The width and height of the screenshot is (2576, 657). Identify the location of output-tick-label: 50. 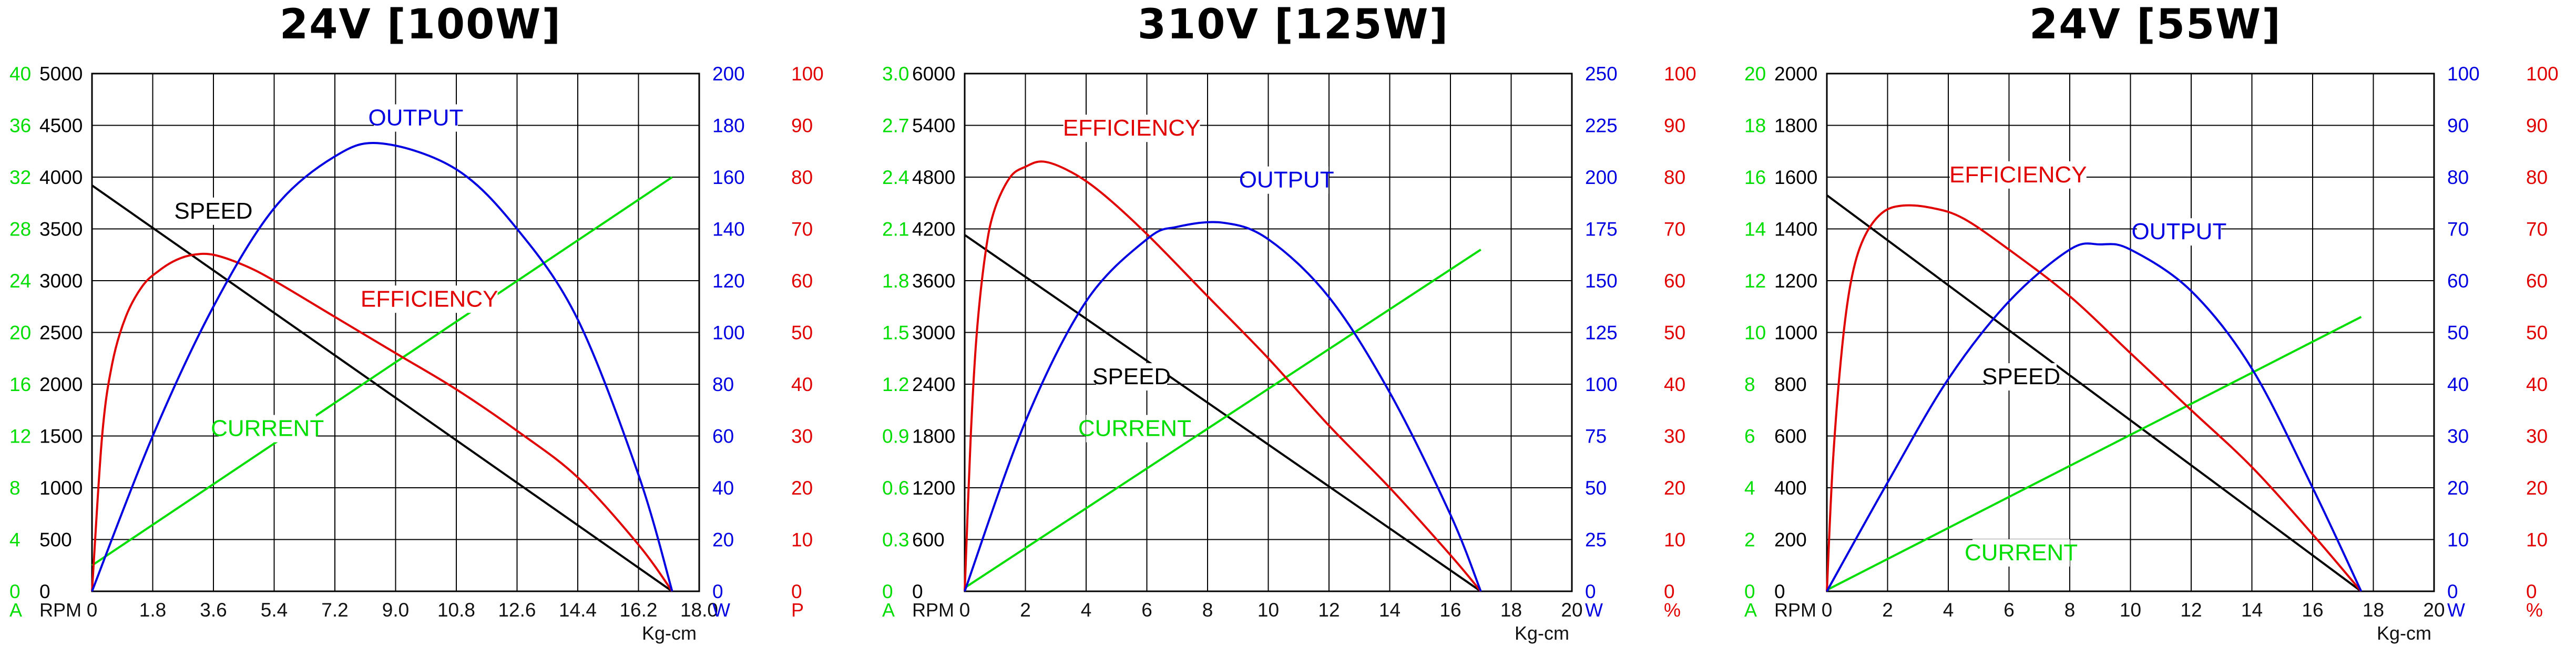
(1596, 488).